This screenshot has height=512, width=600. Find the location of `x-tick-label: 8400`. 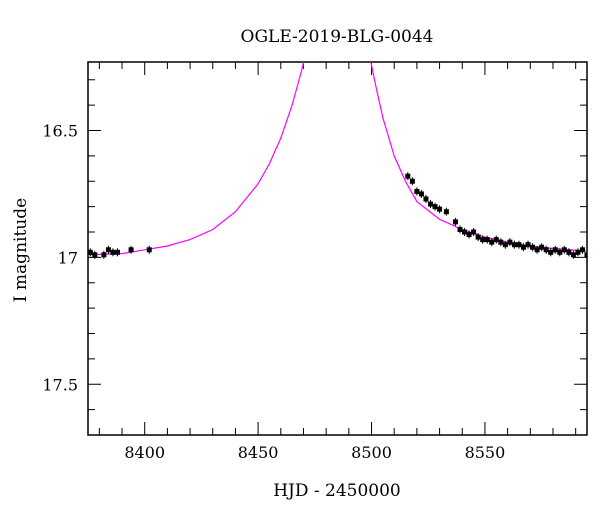

x-tick-label: 8400 is located at coordinates (144, 452).